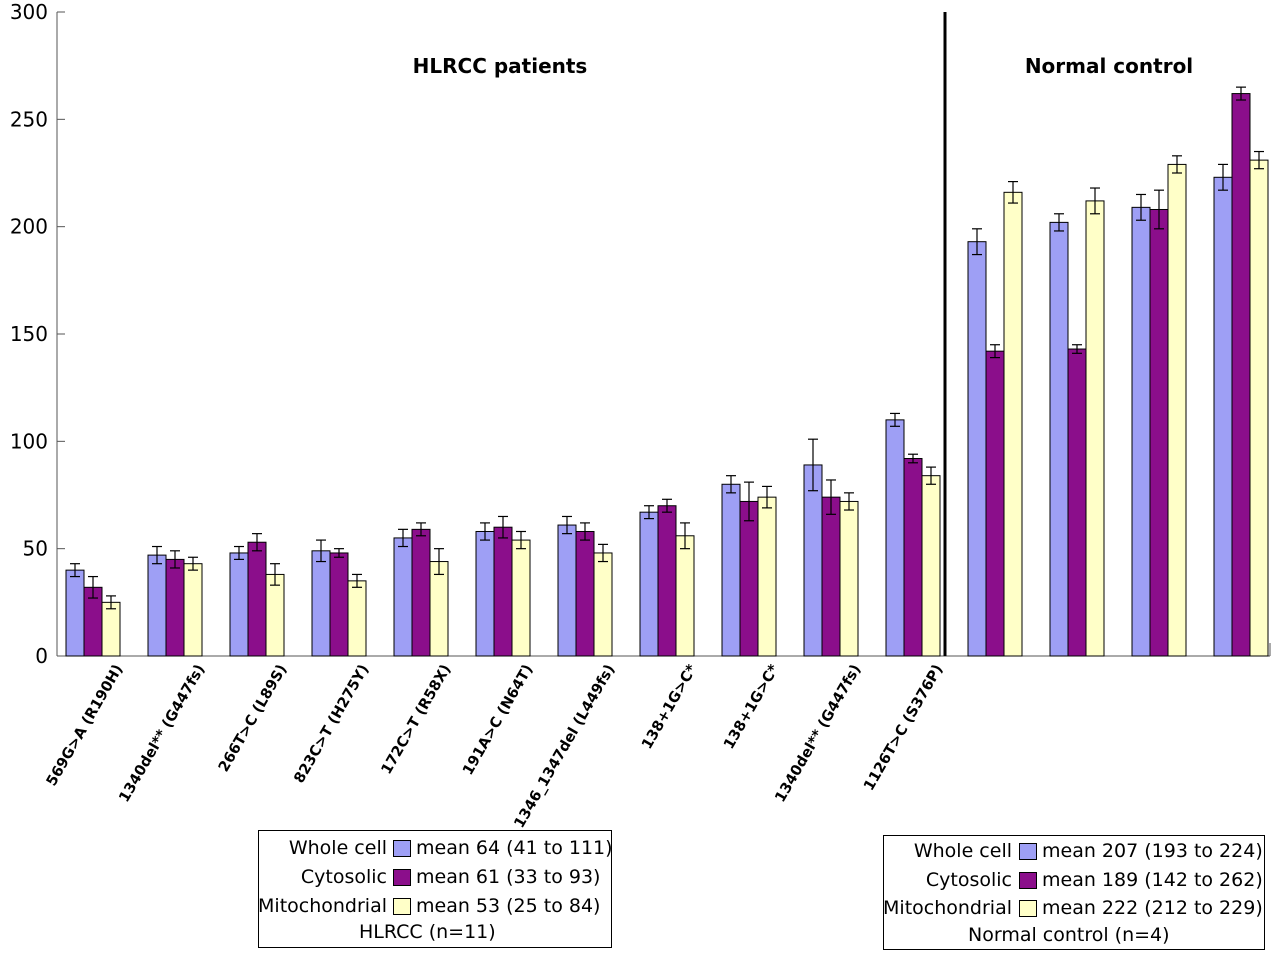 This screenshot has height=957, width=1280. Describe the element at coordinates (332, 724) in the screenshot. I see `x-tick-label: 823C>T (H275Y)` at that location.